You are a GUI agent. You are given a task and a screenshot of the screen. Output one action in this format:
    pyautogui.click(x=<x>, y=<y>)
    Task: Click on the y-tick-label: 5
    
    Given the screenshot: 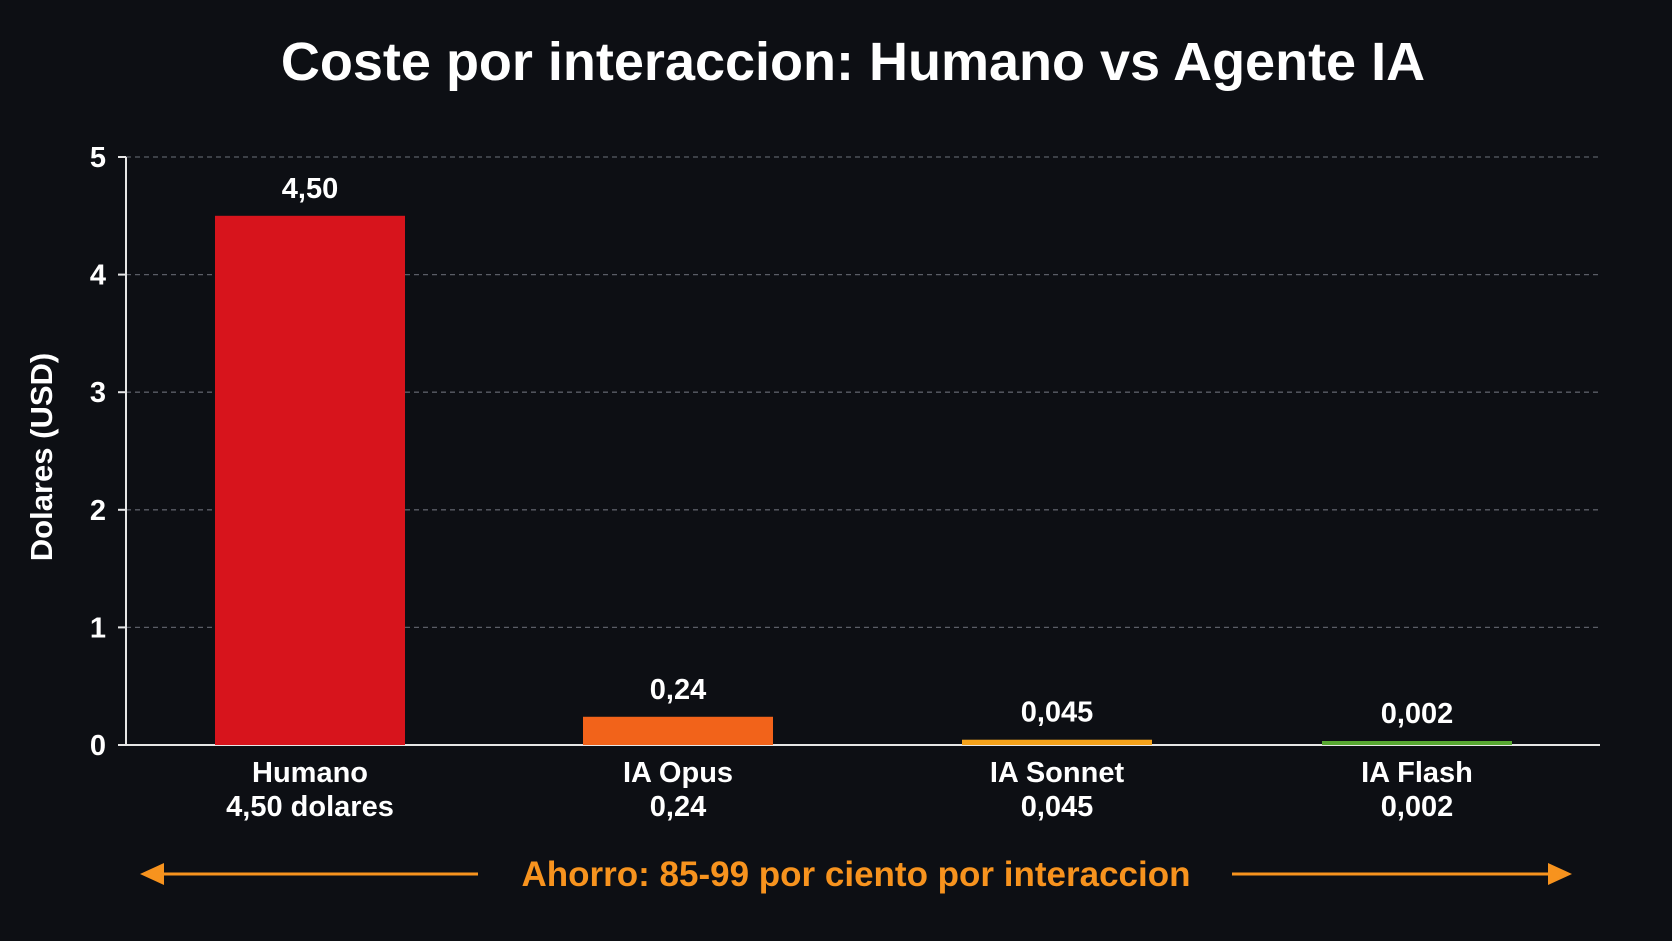 What is the action you would take?
    pyautogui.click(x=98, y=158)
    